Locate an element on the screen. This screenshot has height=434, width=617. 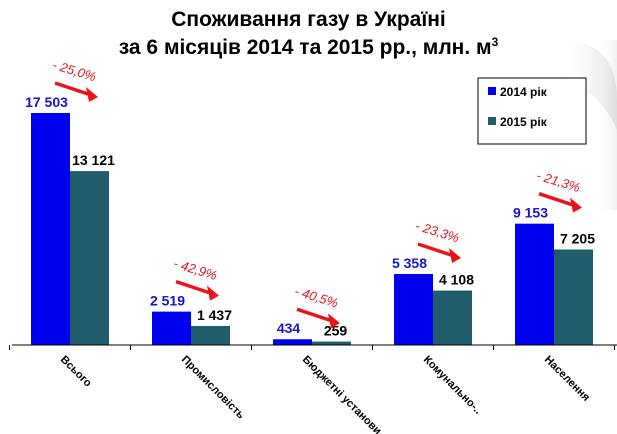
change-label-0: - 25,0% is located at coordinates (74, 70).